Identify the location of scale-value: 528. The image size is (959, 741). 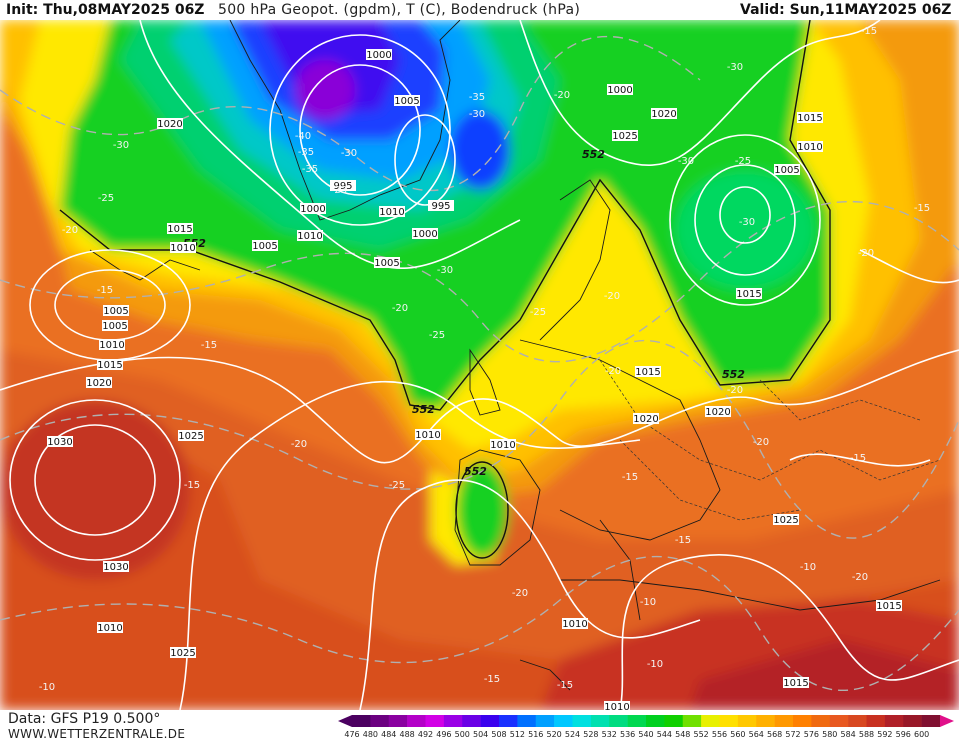
(590, 734).